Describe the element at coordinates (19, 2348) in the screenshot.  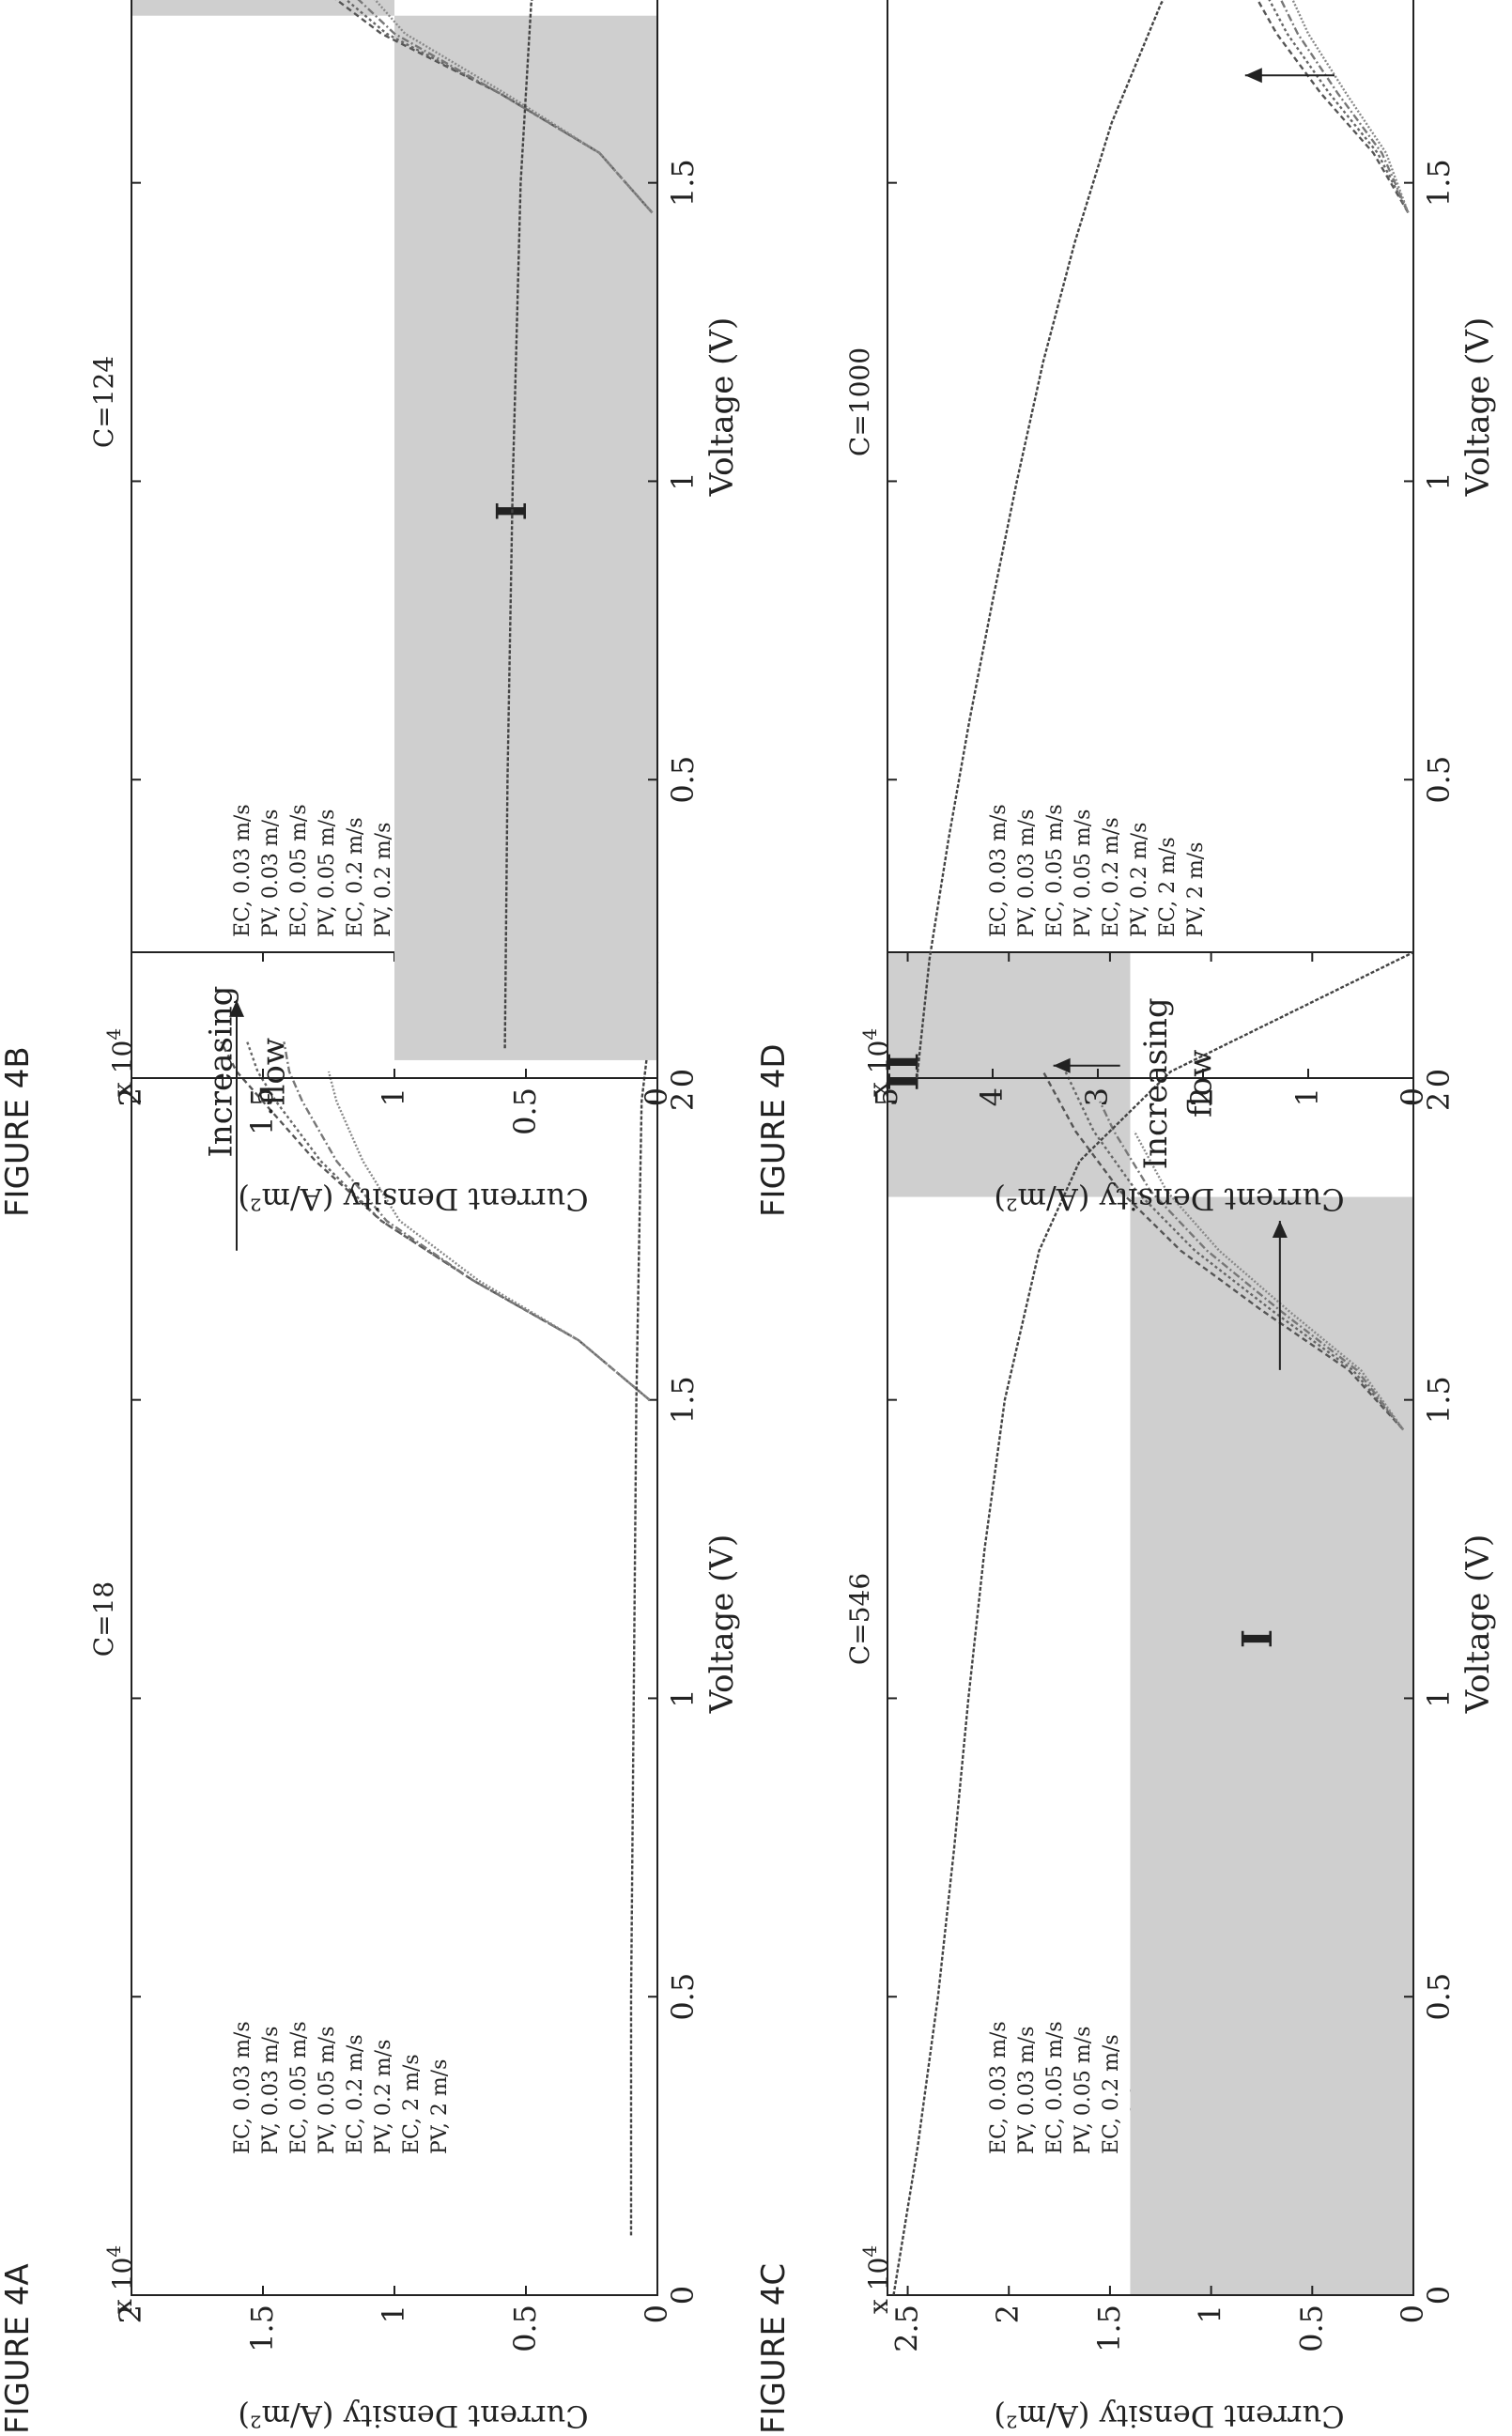
I see `figure-4a-label: FIGURE 4A` at that location.